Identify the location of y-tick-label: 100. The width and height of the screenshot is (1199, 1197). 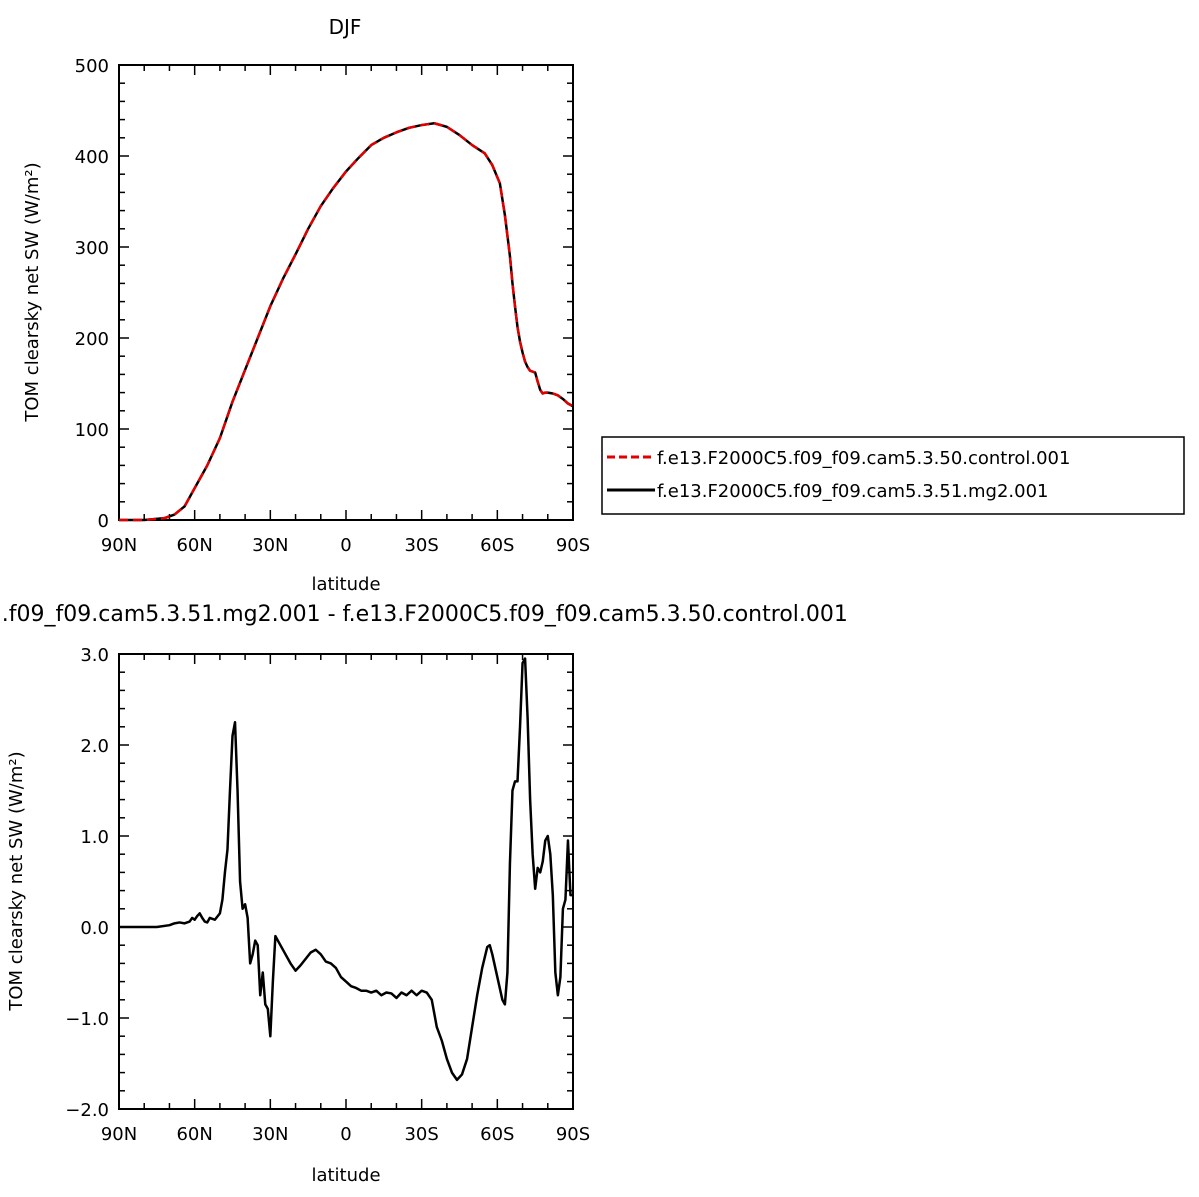
(92, 430).